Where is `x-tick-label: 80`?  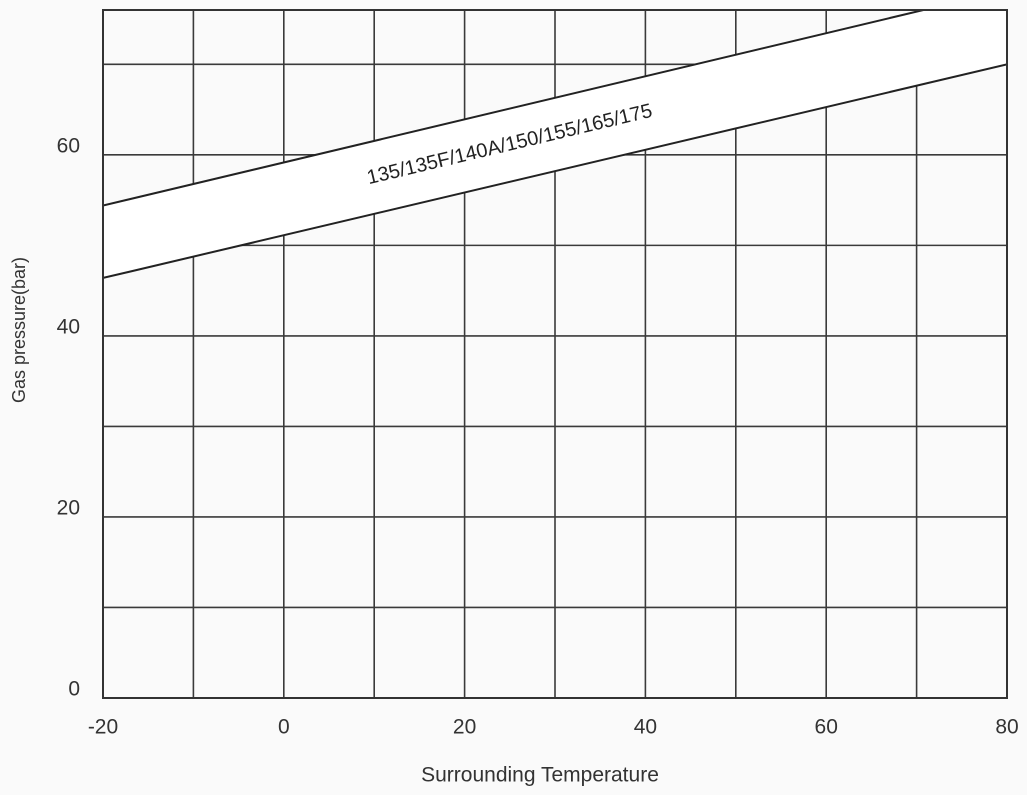
x-tick-label: 80 is located at coordinates (1006, 727).